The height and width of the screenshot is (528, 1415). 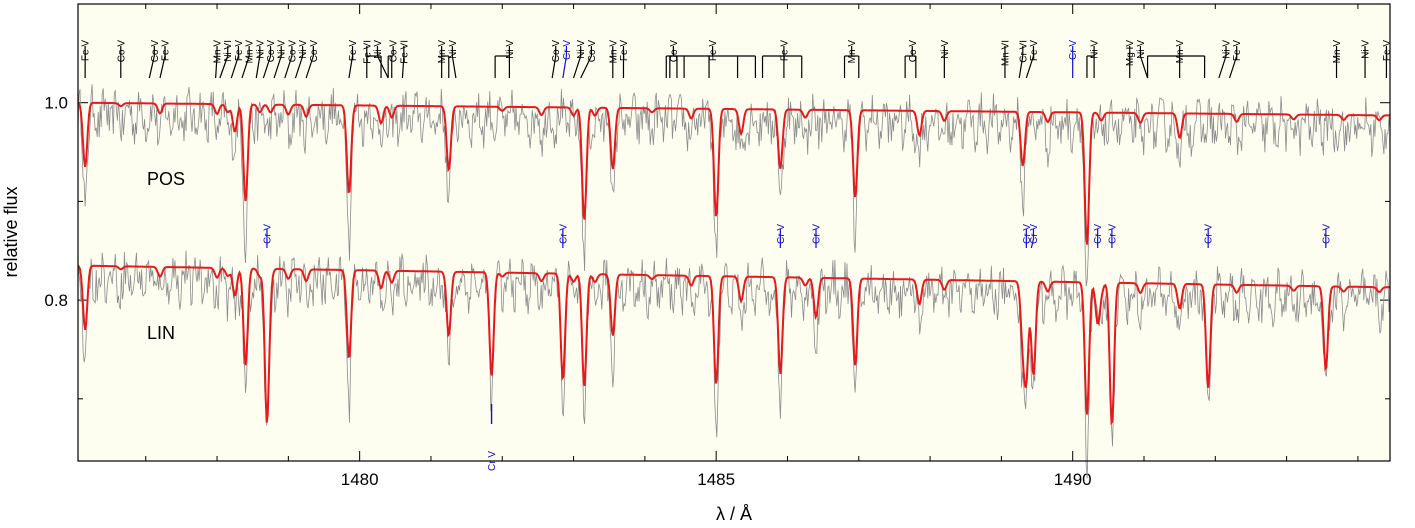 What do you see at coordinates (360, 479) in the screenshot?
I see `x-tick-label: 1480` at bounding box center [360, 479].